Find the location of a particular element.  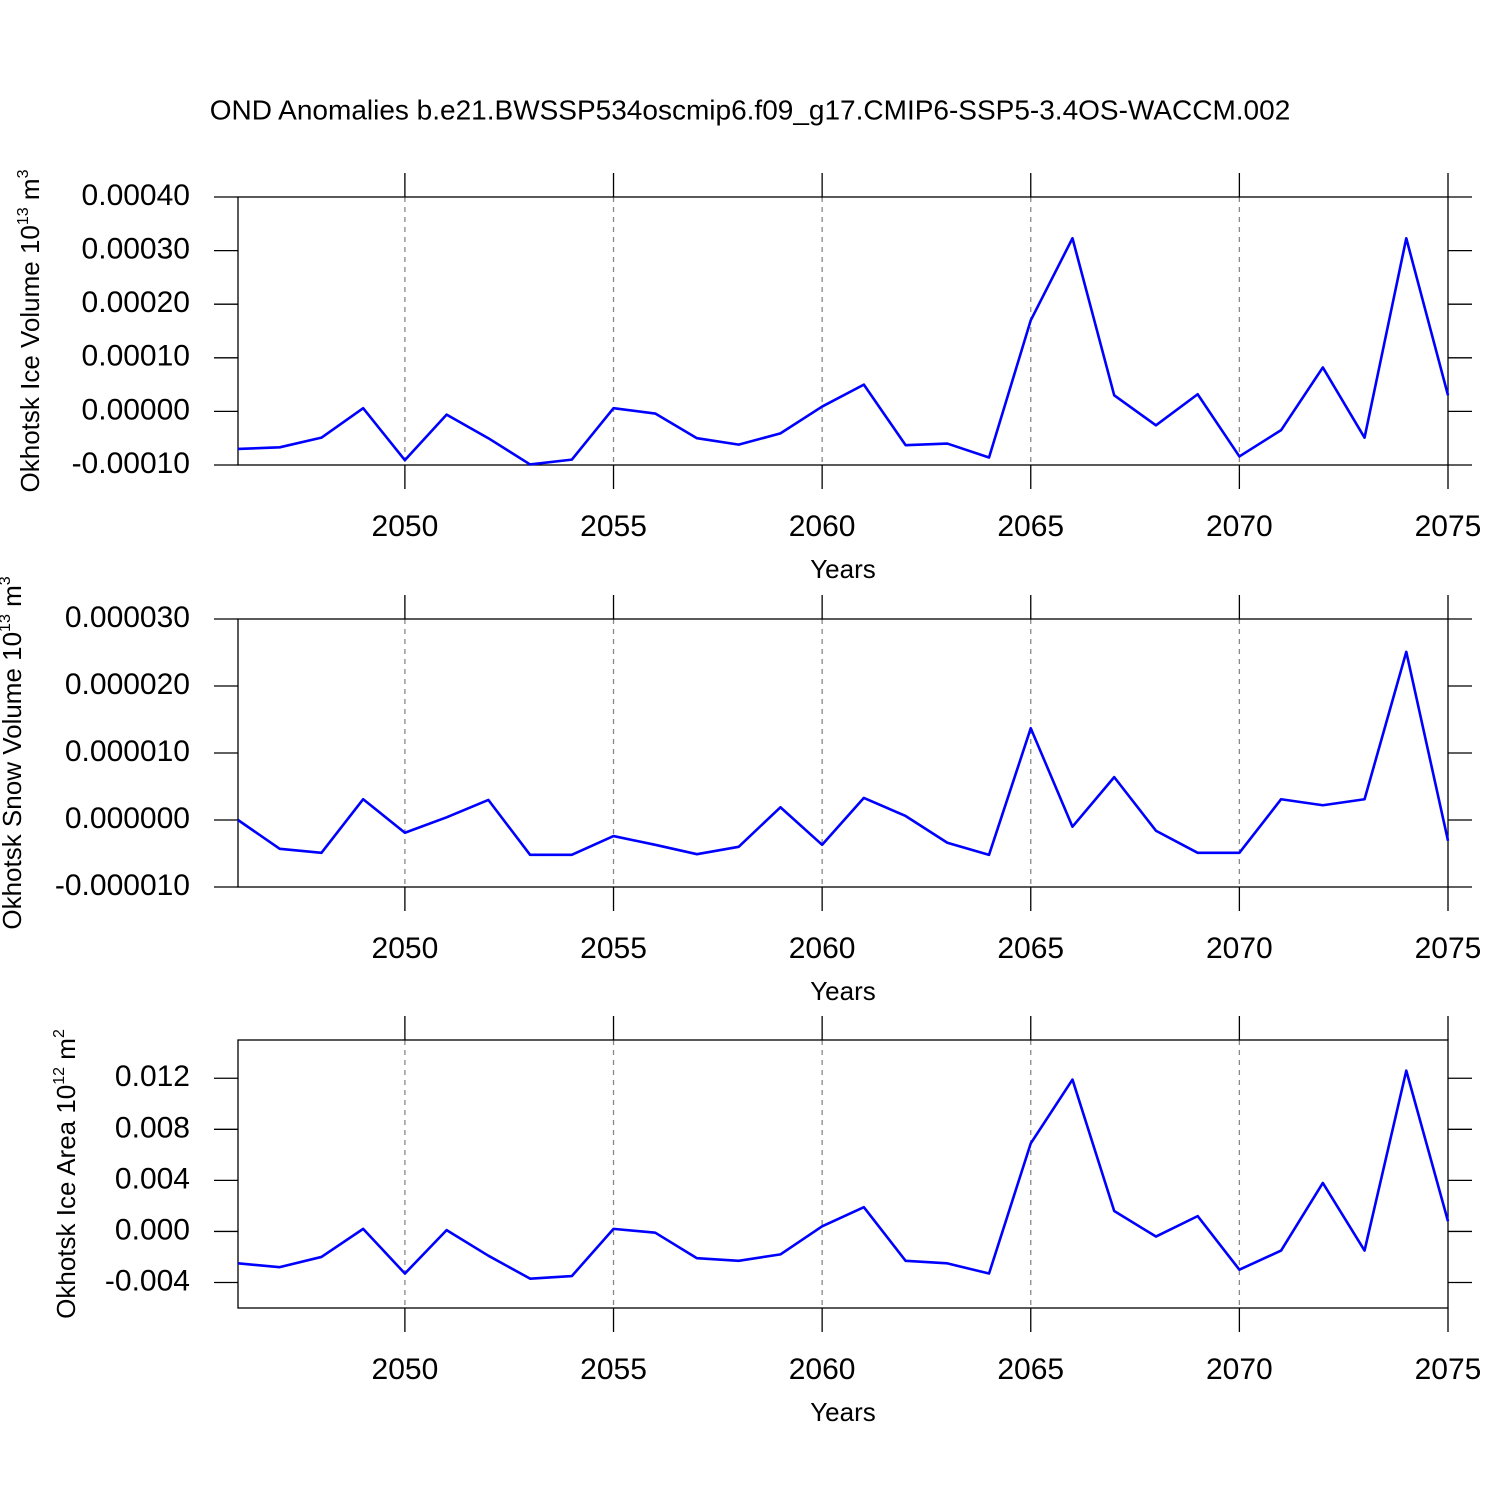

y-axis-label: Okhotsk Snow Volume 1013 m3 is located at coordinates (13, 752).